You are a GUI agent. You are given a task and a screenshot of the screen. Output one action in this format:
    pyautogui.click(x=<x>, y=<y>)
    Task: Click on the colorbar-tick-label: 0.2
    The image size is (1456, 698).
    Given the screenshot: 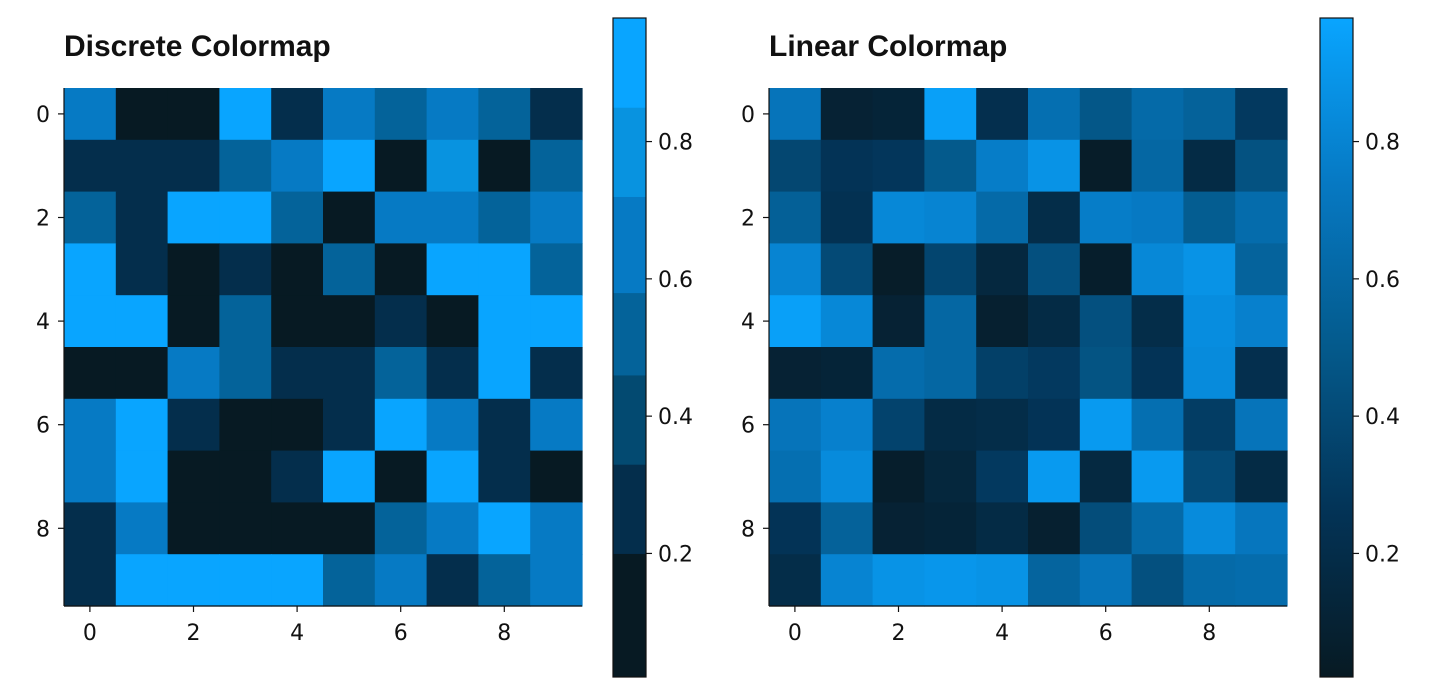 What is the action you would take?
    pyautogui.click(x=1382, y=554)
    